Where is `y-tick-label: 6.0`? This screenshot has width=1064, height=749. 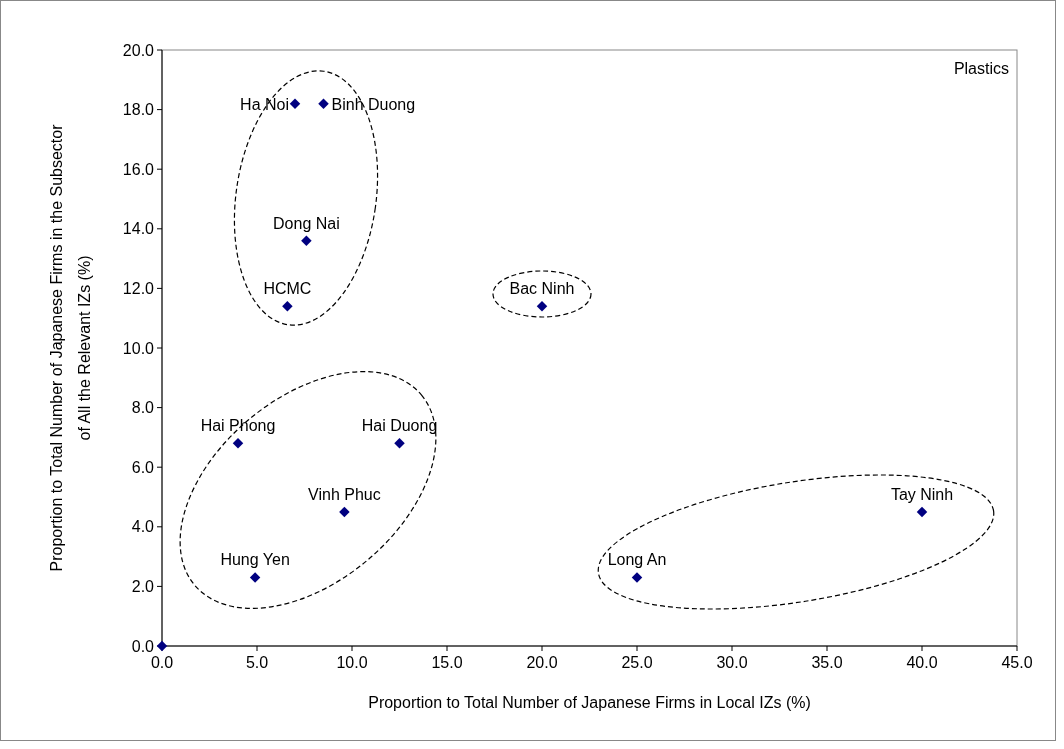 y-tick-label: 6.0 is located at coordinates (143, 467).